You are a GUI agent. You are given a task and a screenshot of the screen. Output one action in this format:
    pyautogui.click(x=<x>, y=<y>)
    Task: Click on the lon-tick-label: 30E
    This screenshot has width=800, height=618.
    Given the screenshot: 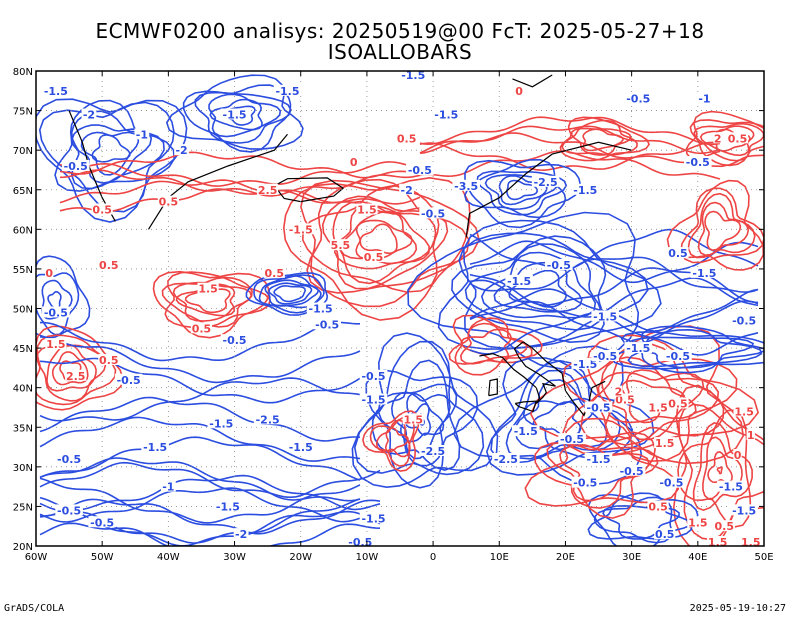 What is the action you would take?
    pyautogui.click(x=631, y=557)
    